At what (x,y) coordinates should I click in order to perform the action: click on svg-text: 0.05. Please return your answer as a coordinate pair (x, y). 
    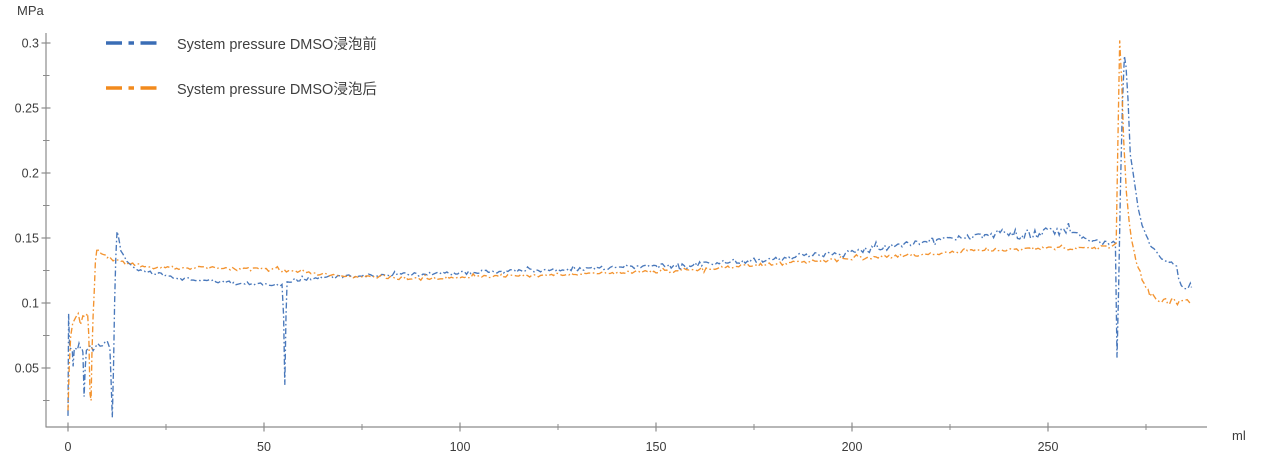
    Looking at the image, I should click on (27, 369).